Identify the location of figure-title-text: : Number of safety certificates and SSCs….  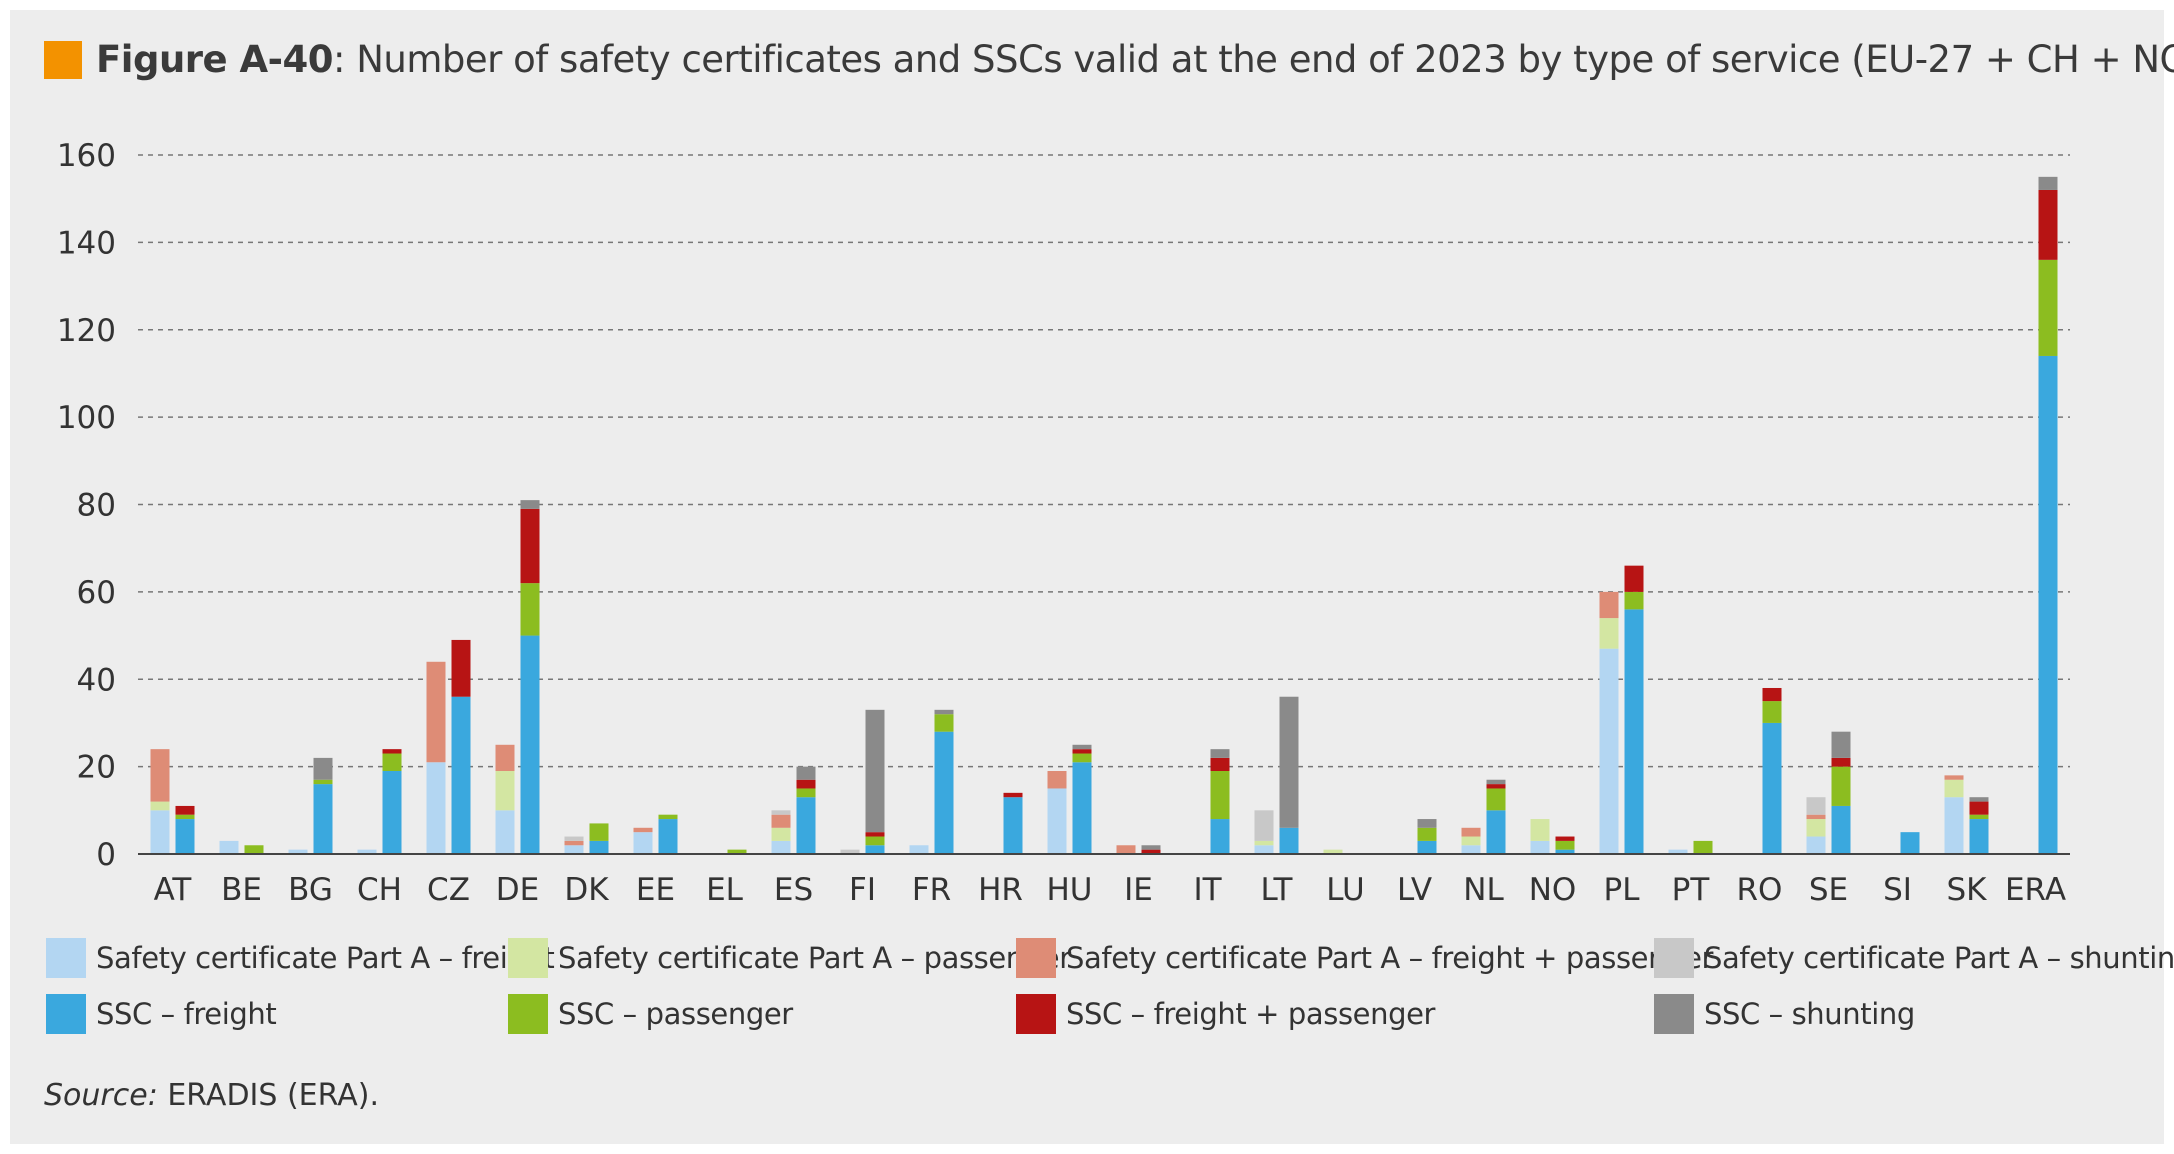
(1253, 59).